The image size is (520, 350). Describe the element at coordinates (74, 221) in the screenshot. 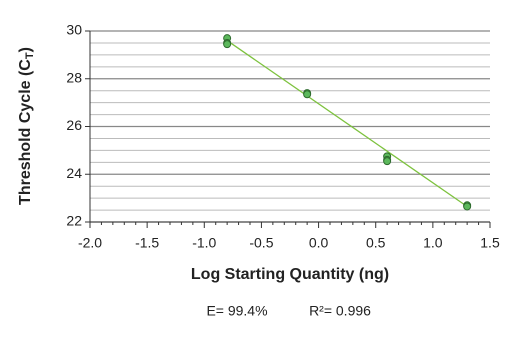

I see `y-tick-label: 22` at that location.